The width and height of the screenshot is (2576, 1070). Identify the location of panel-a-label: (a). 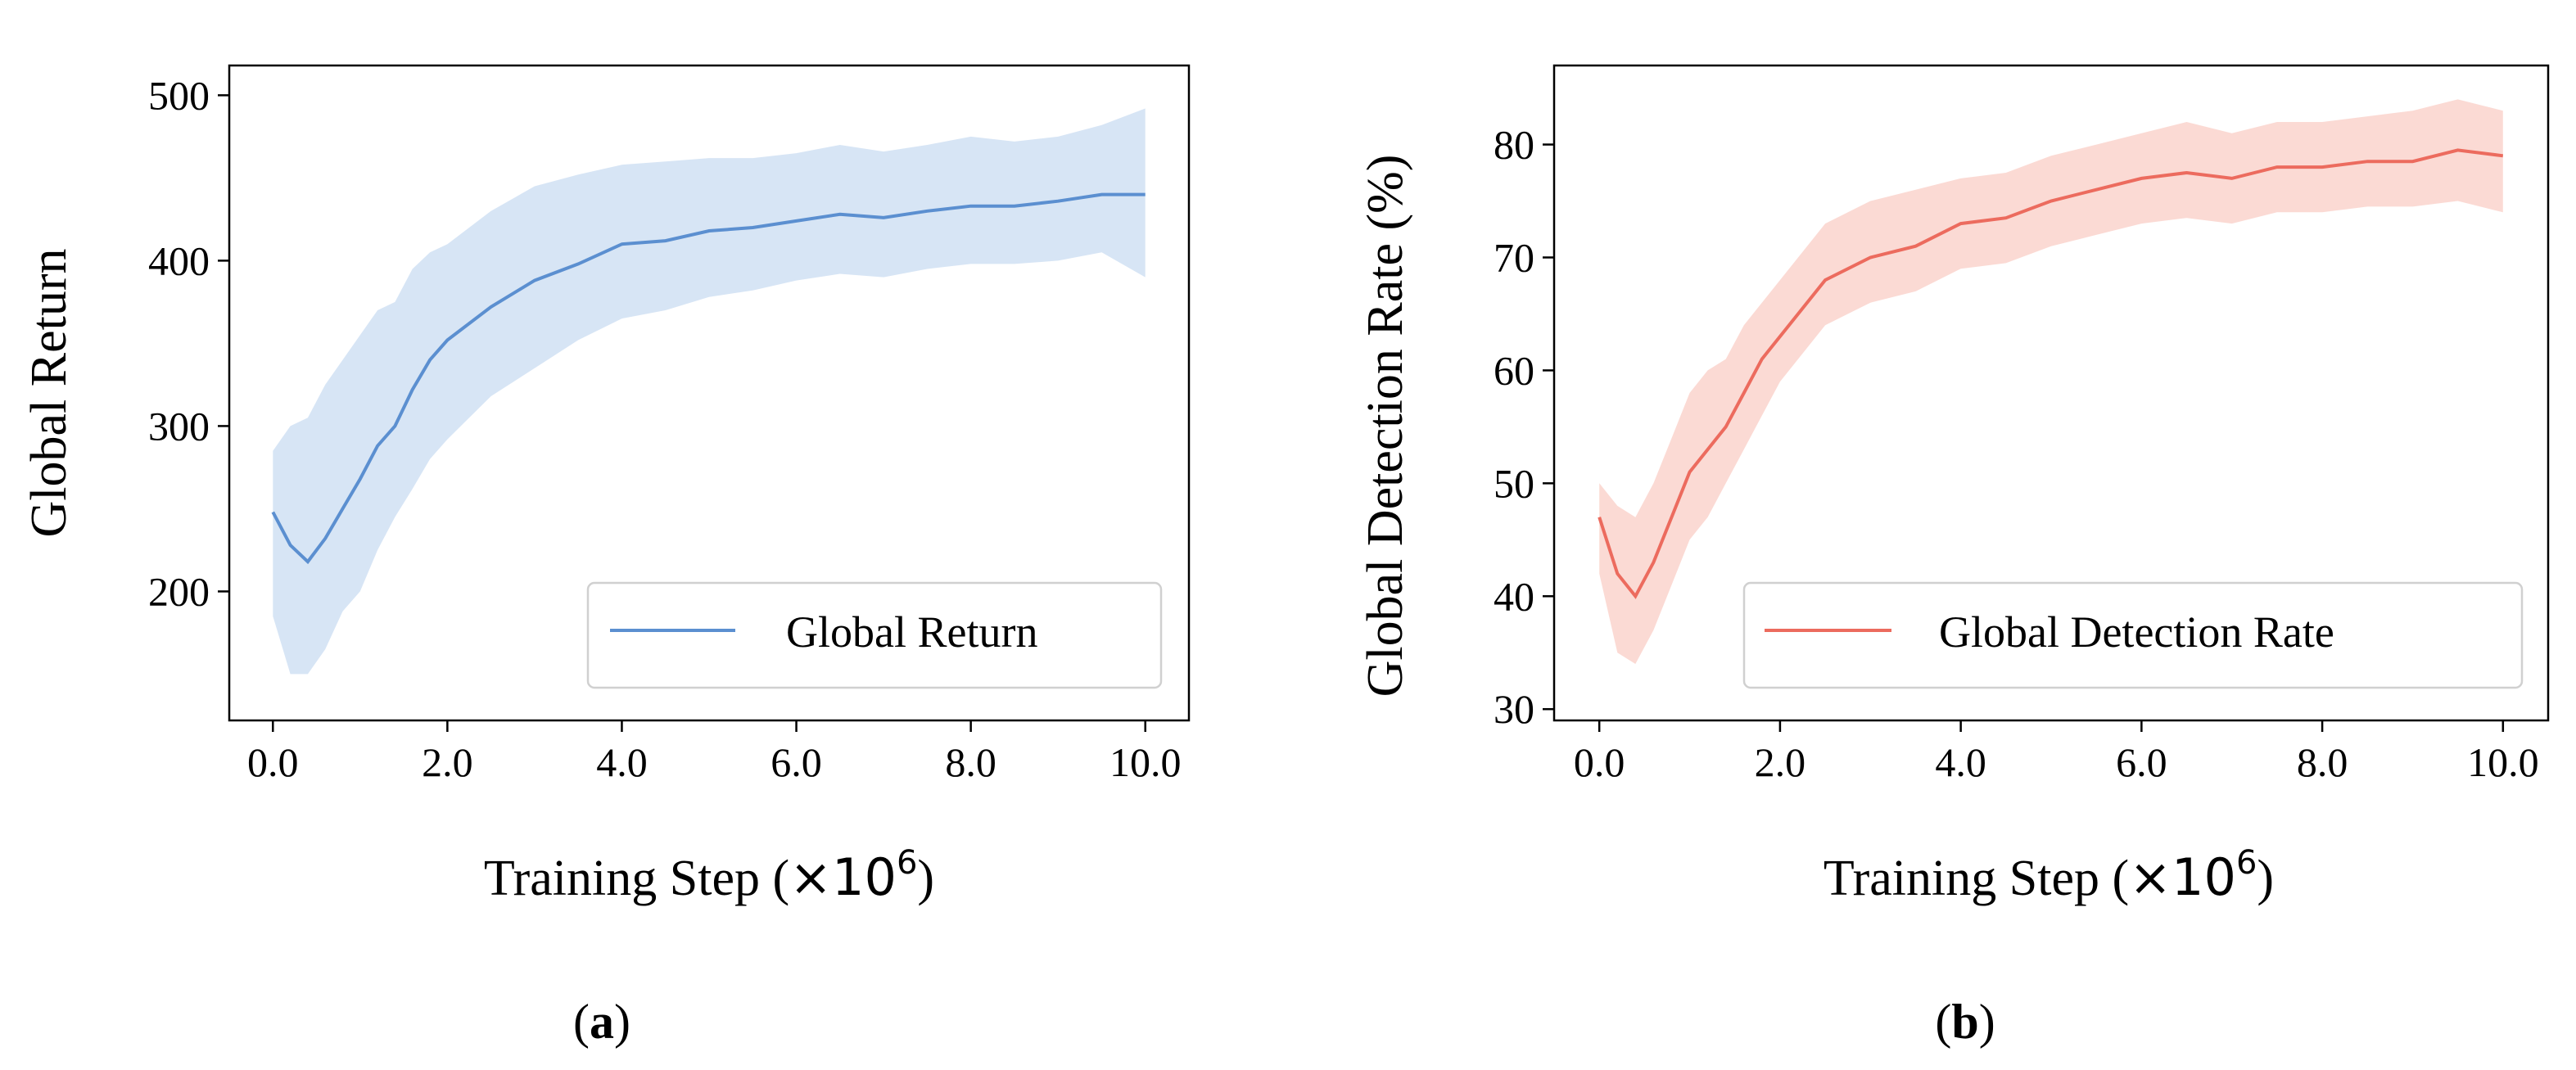
(601, 1022).